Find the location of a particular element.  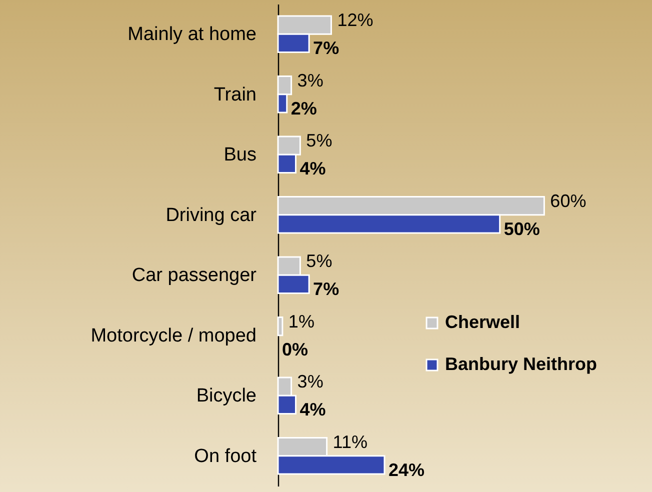

y-tick-label: Driving car is located at coordinates (212, 215).